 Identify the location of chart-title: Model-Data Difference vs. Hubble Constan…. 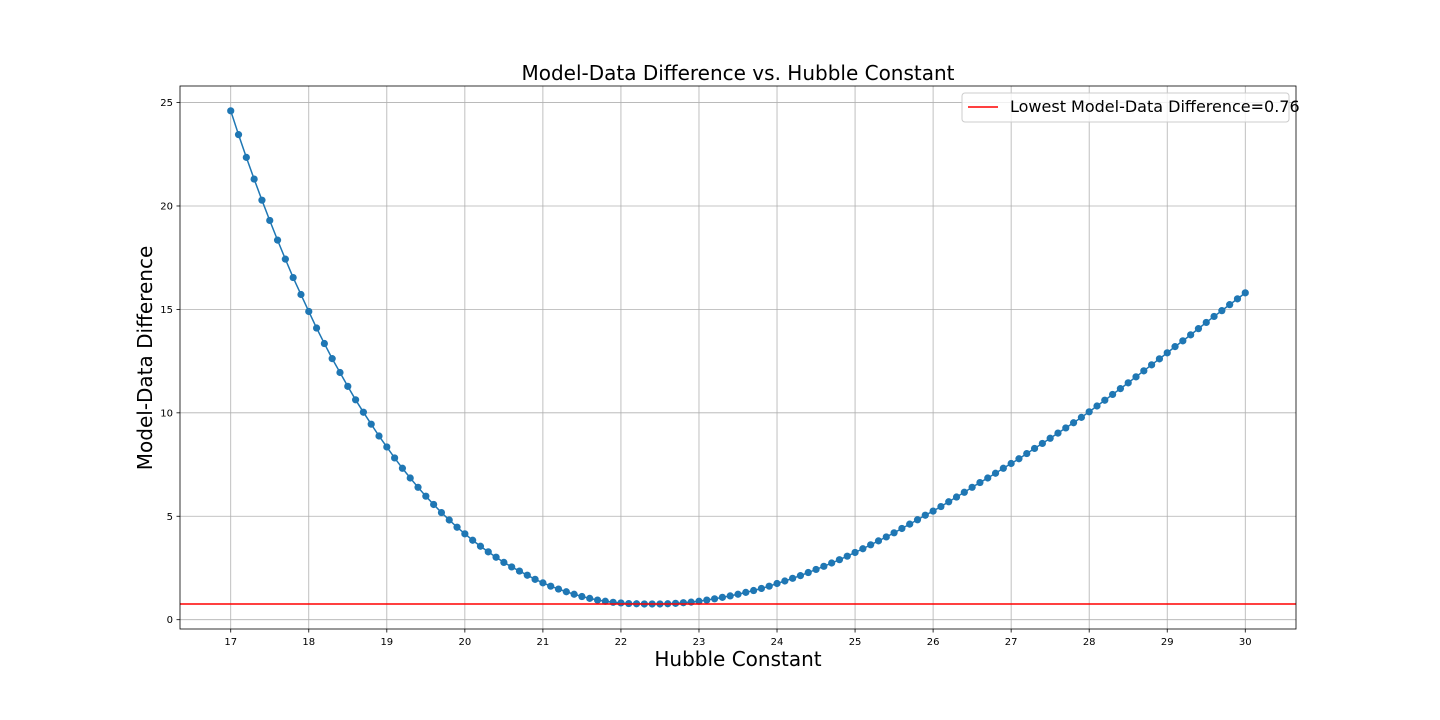
(737, 73).